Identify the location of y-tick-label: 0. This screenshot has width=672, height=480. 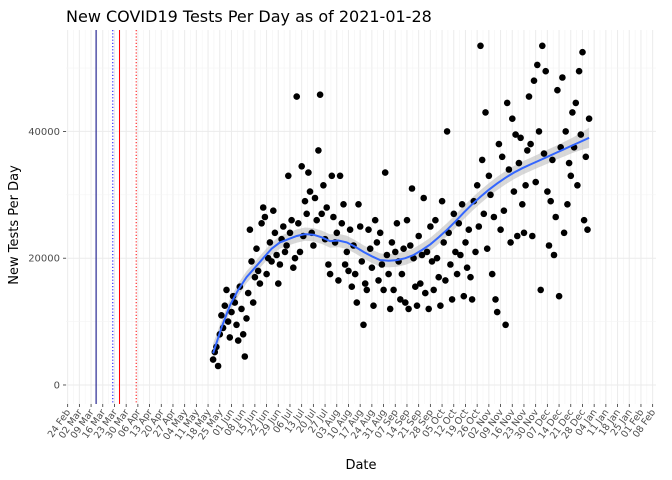
(57, 385).